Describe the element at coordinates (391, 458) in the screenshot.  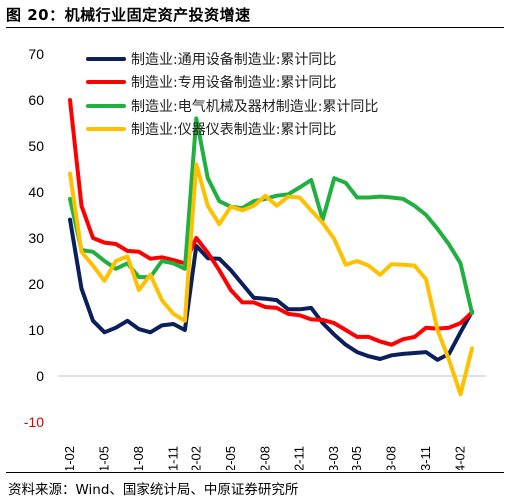
I see `x-tick-label: 2023-08` at that location.